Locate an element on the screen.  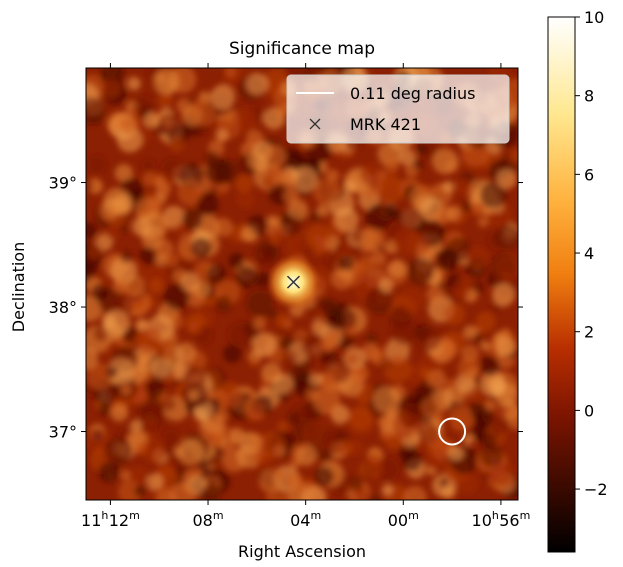
colorbar-tick-label: 2 is located at coordinates (589, 332).